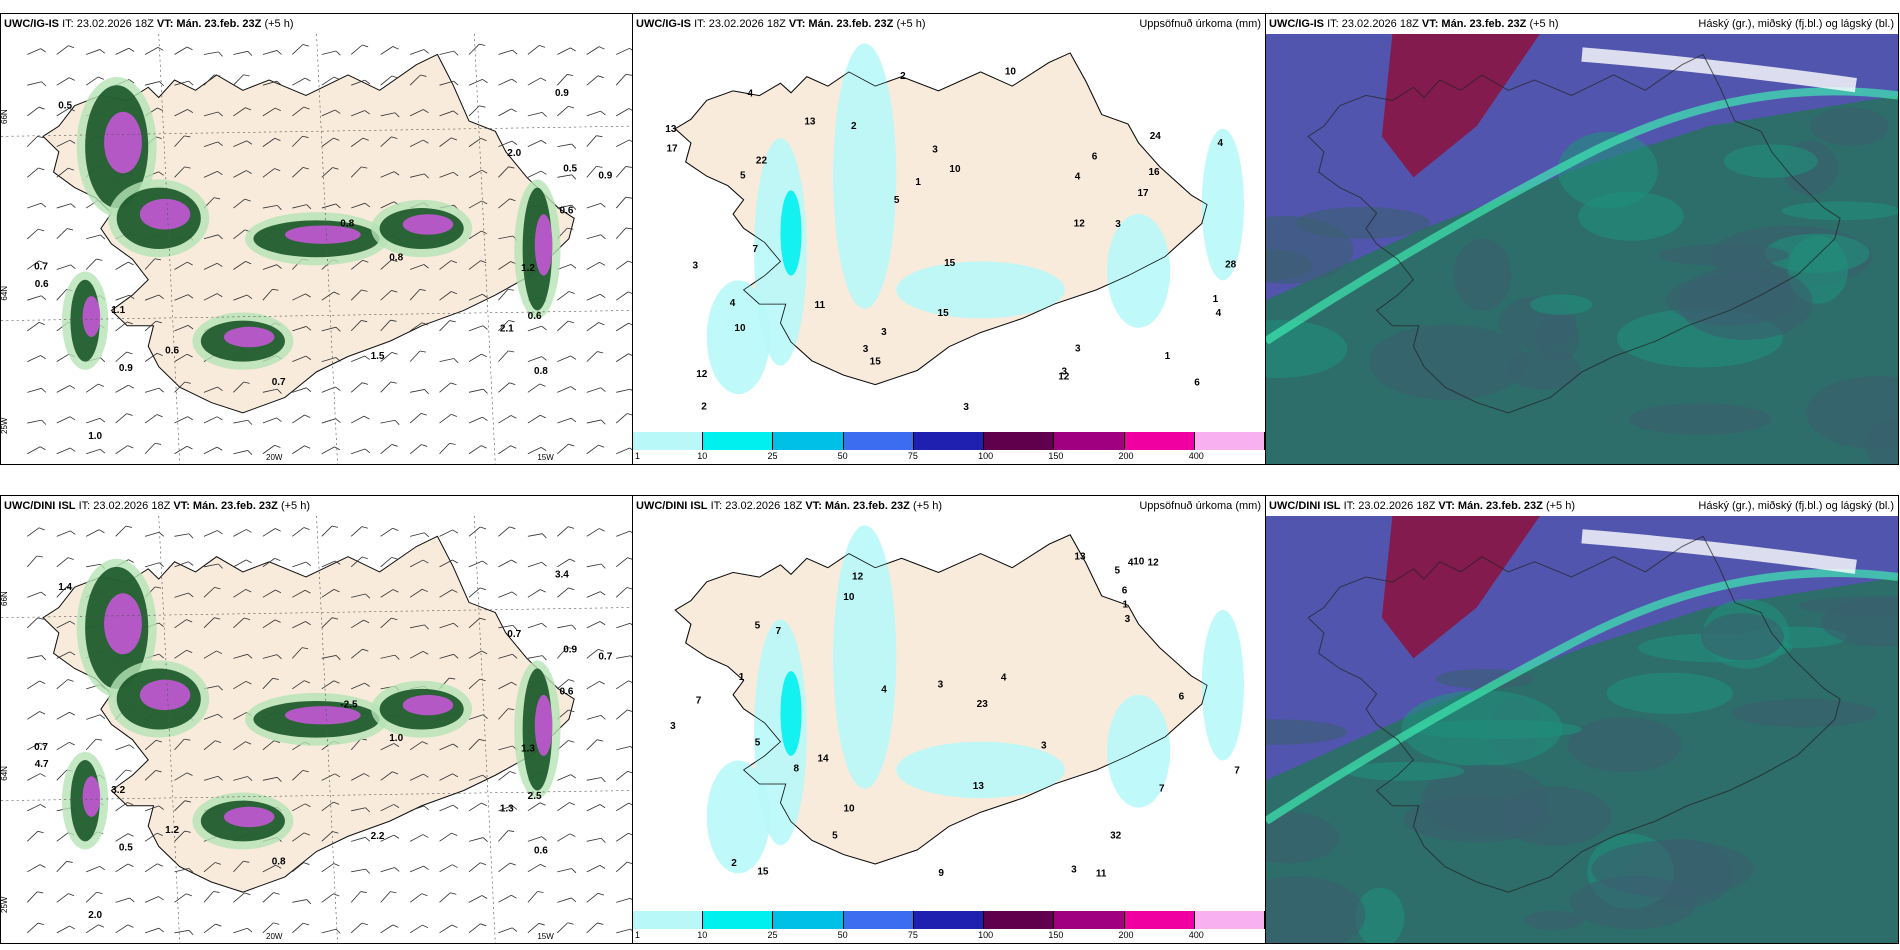  What do you see at coordinates (5, 425) in the screenshot?
I see `axis-label-lon25: 25W` at bounding box center [5, 425].